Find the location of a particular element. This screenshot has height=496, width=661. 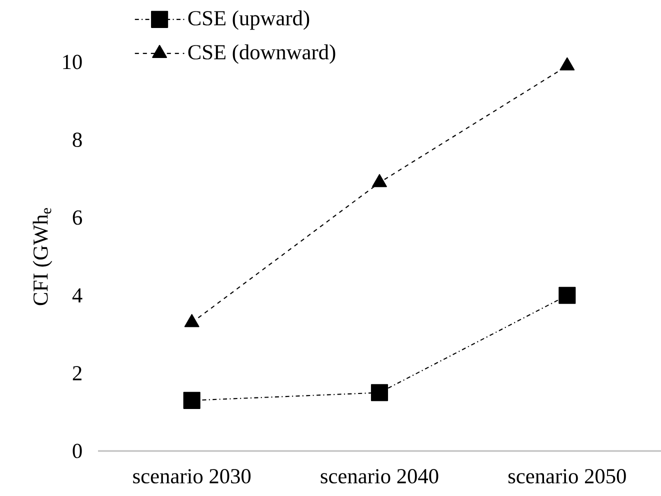

x-tick-label: scenario 2050 is located at coordinates (567, 476).